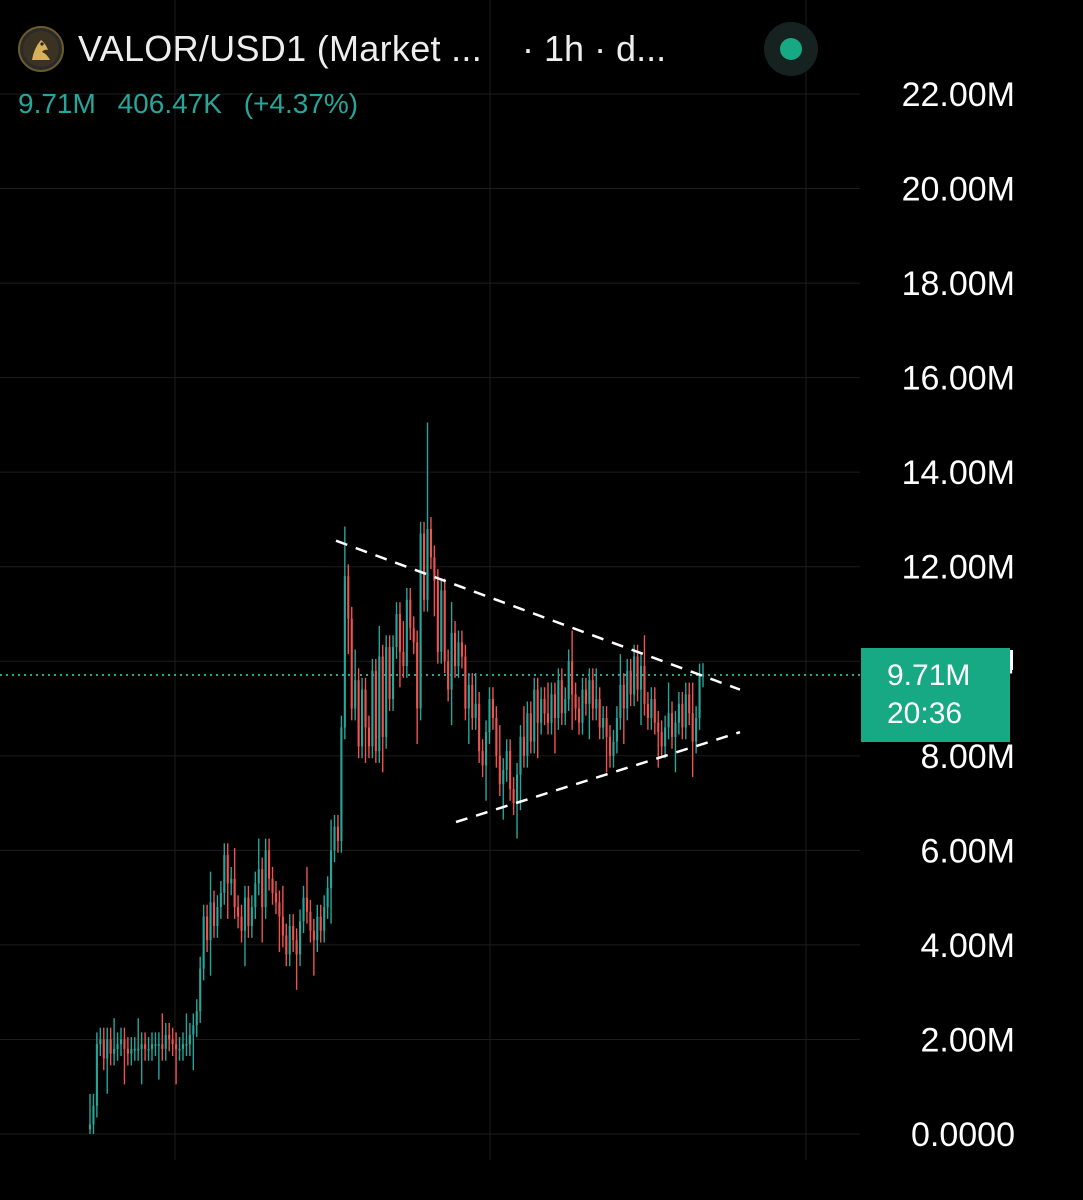 The image size is (1083, 1200). What do you see at coordinates (169, 103) in the screenshot?
I see `change-absolute: 406.47K` at bounding box center [169, 103].